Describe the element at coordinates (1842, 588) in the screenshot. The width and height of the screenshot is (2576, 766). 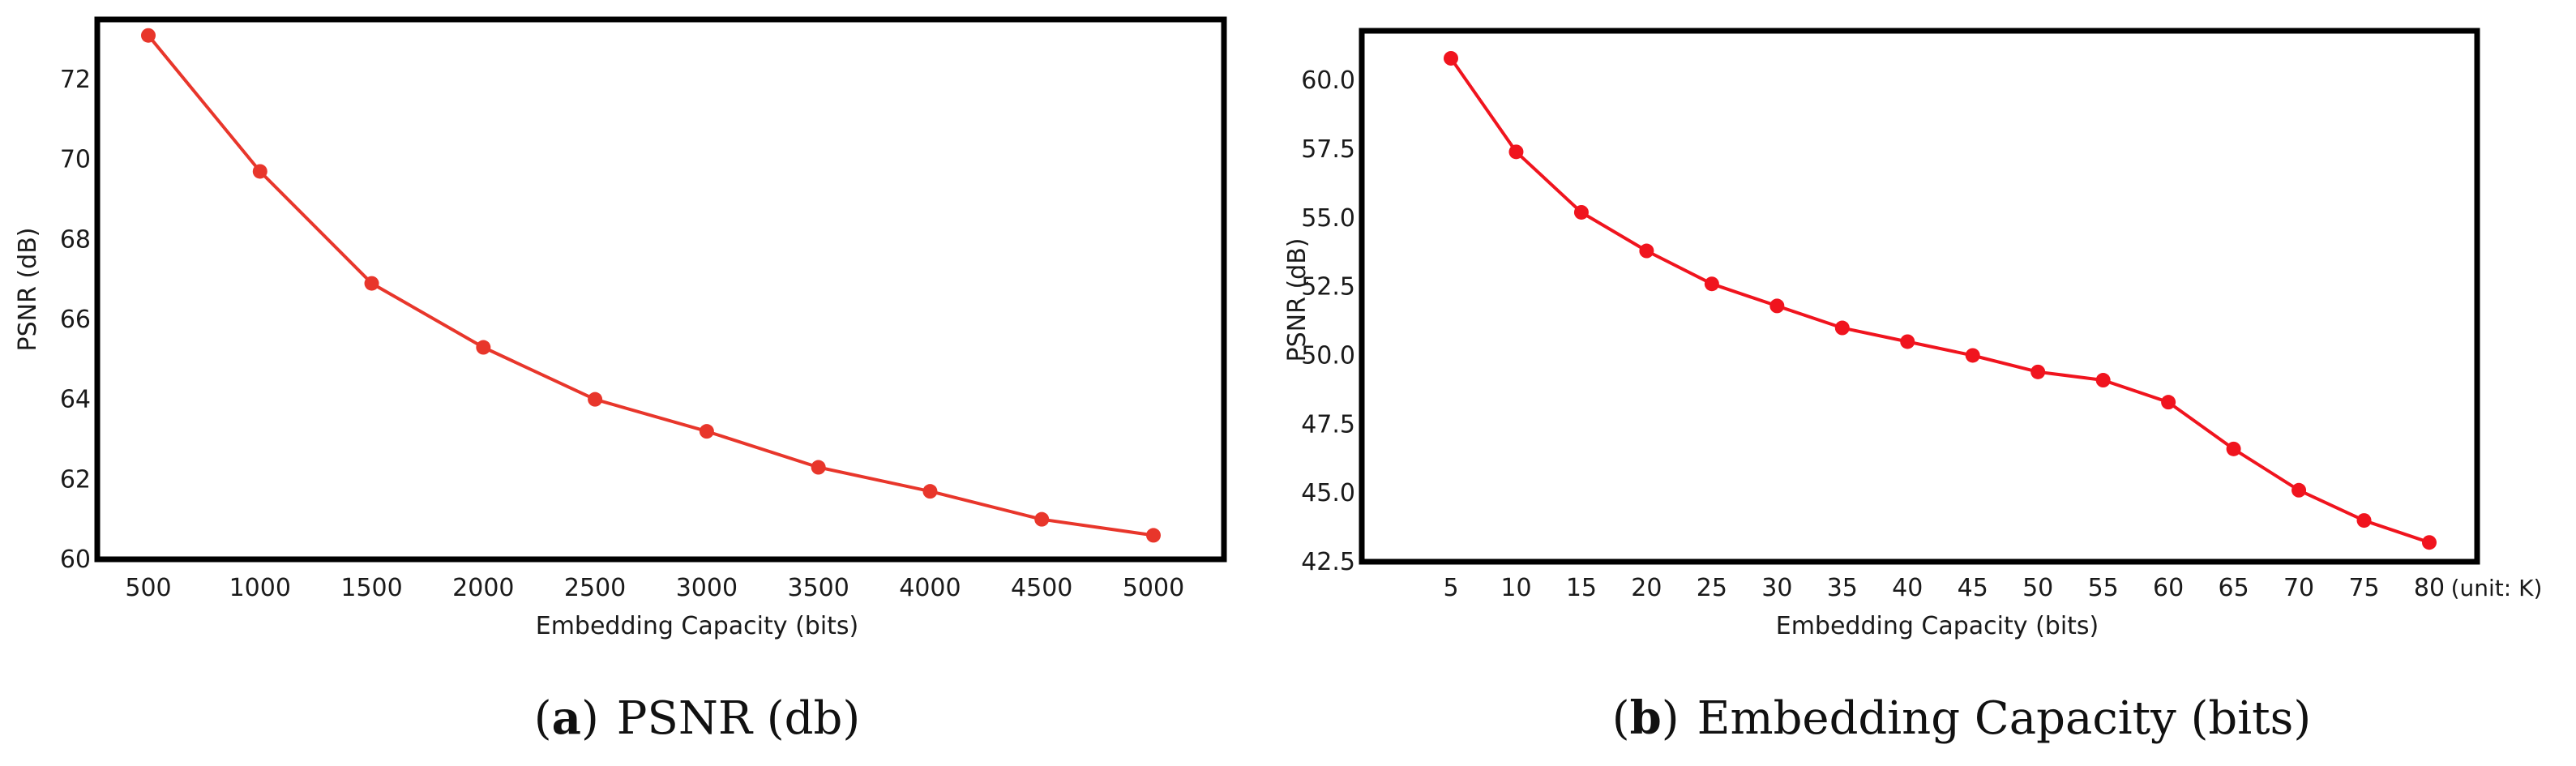
I see `chart-b-xtick-label: 35` at that location.